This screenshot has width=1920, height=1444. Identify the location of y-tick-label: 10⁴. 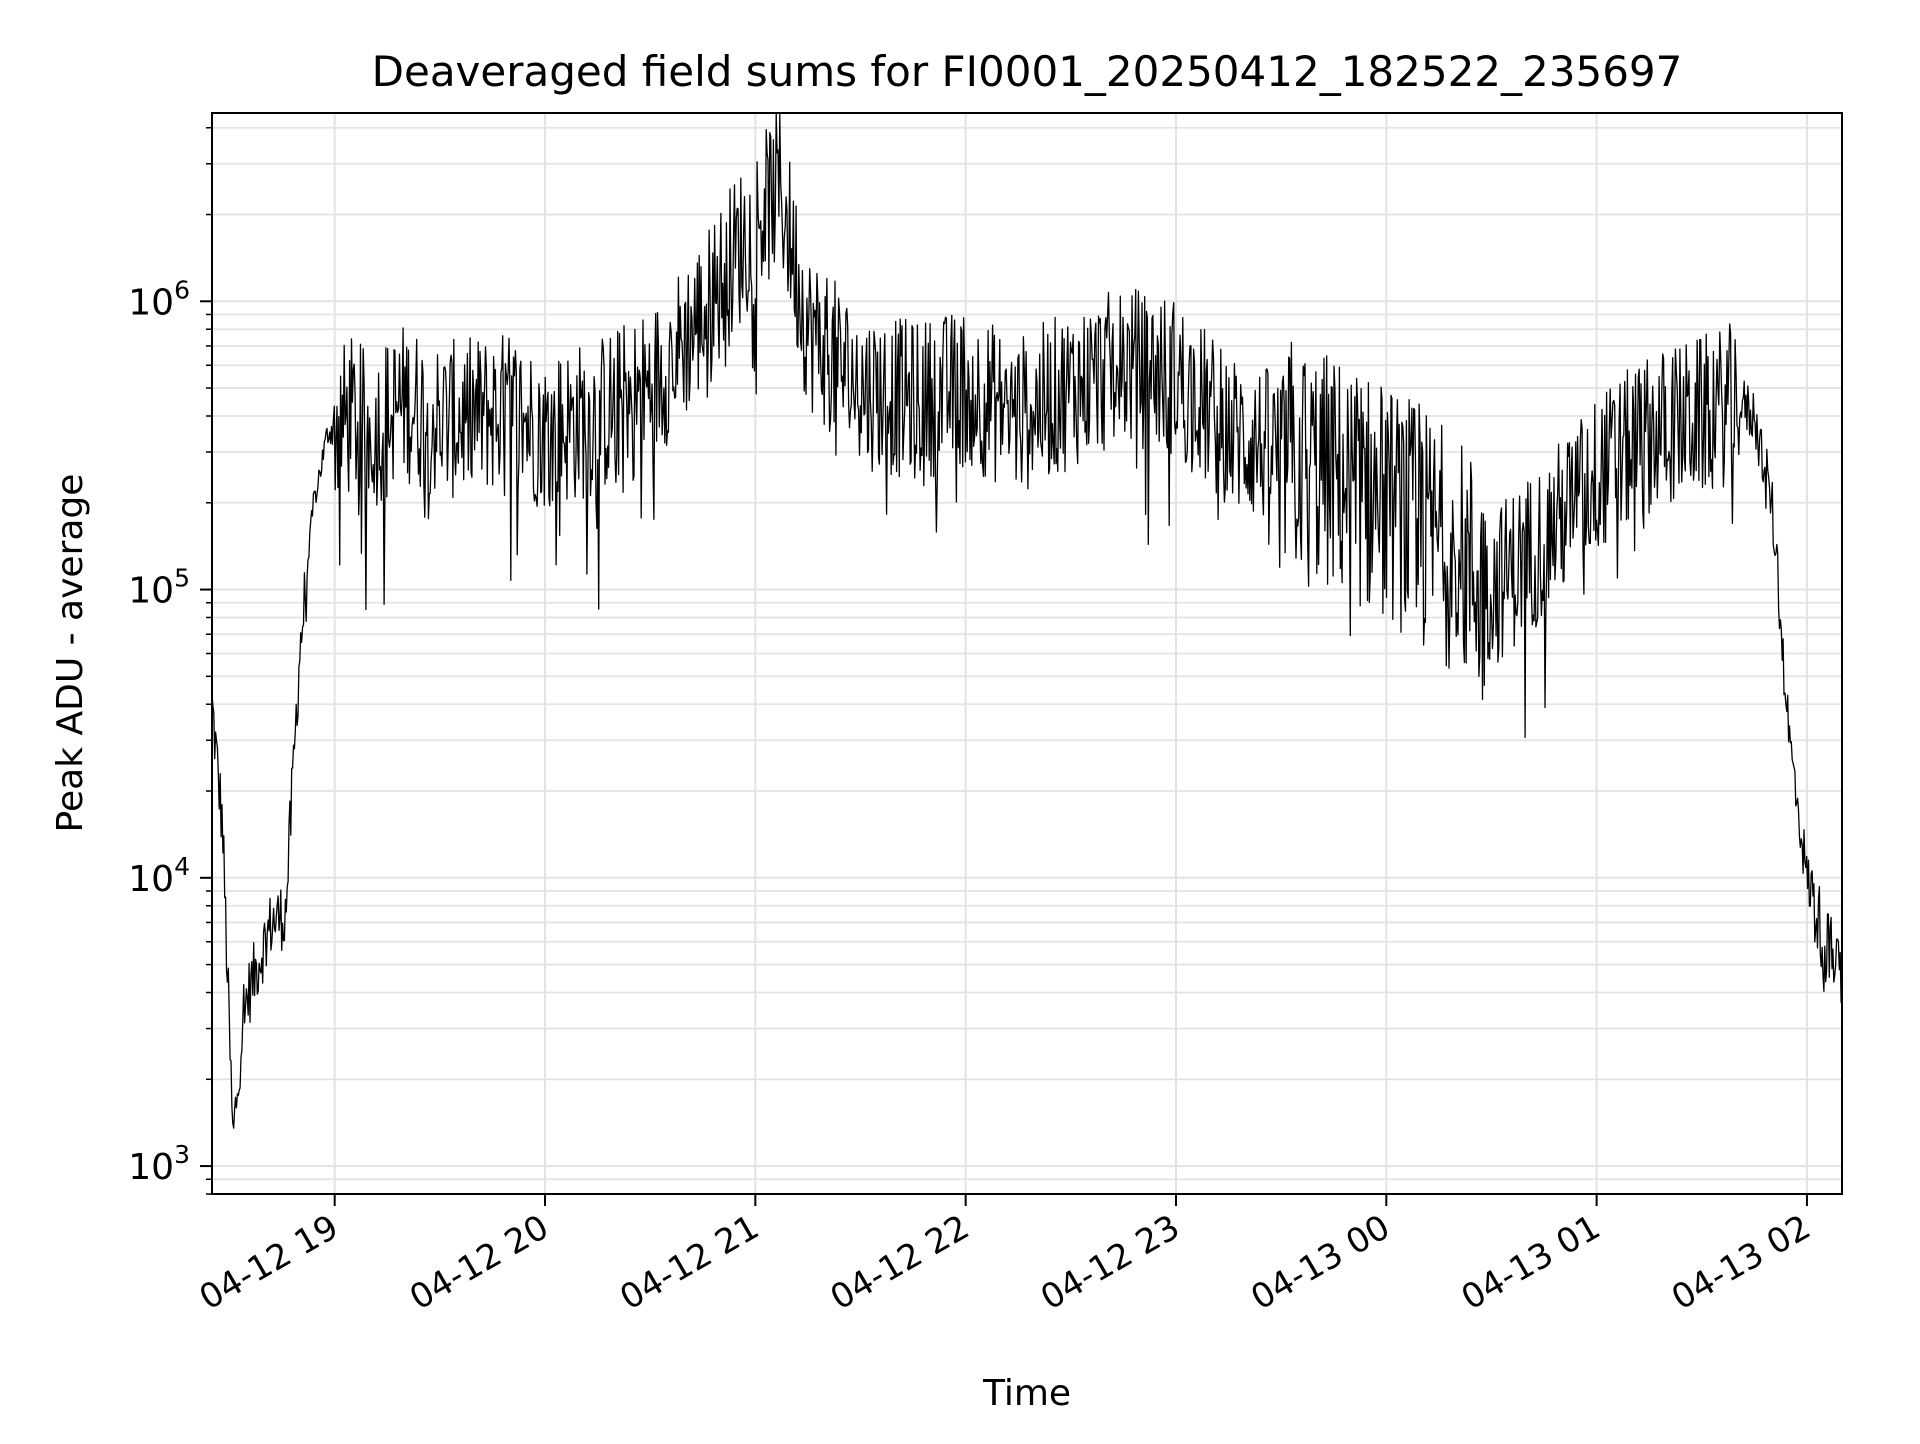
(159, 876).